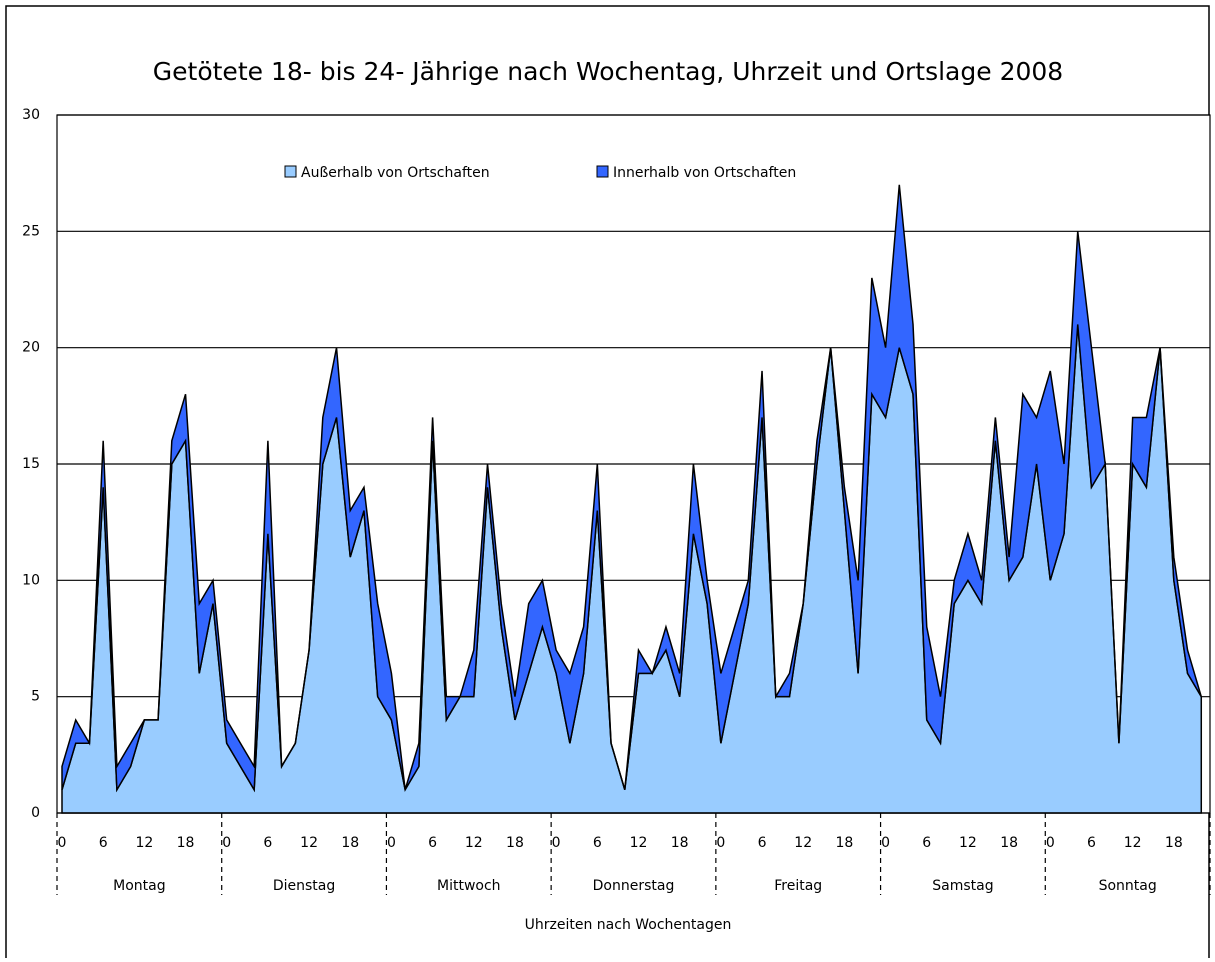 The width and height of the screenshot is (1215, 962). I want to click on group-label: Mittwoch, so click(469, 886).